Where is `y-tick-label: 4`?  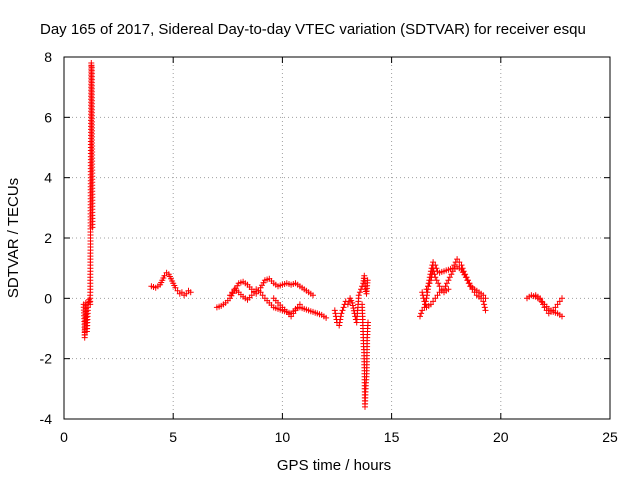
y-tick-label: 4 is located at coordinates (48, 178).